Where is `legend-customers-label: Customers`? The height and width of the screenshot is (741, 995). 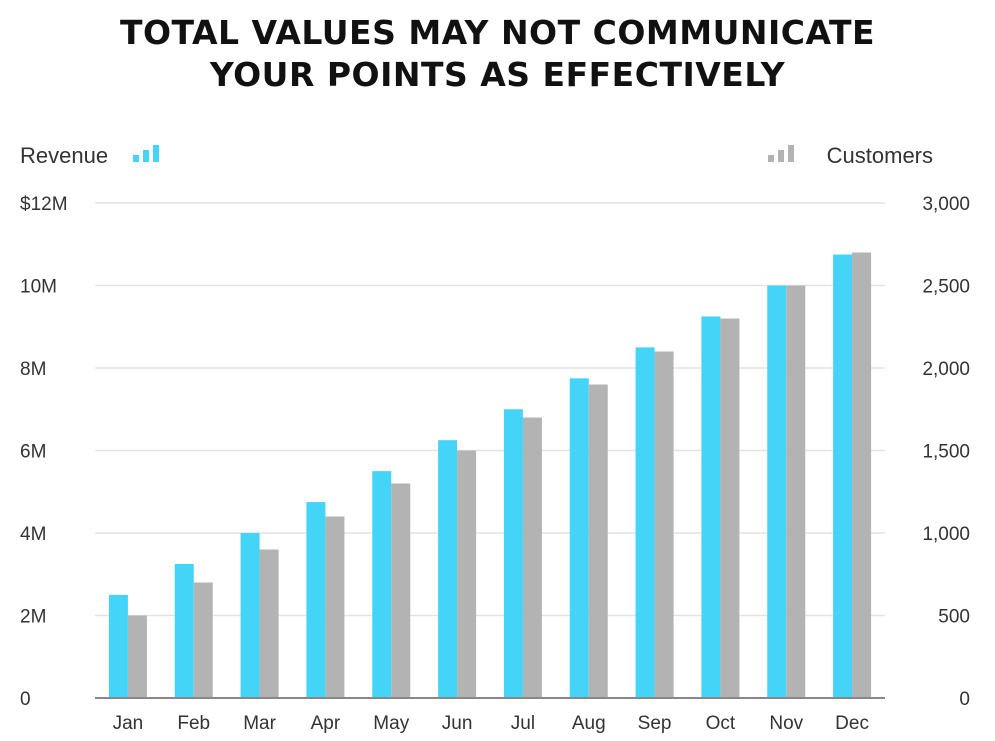 legend-customers-label: Customers is located at coordinates (880, 155).